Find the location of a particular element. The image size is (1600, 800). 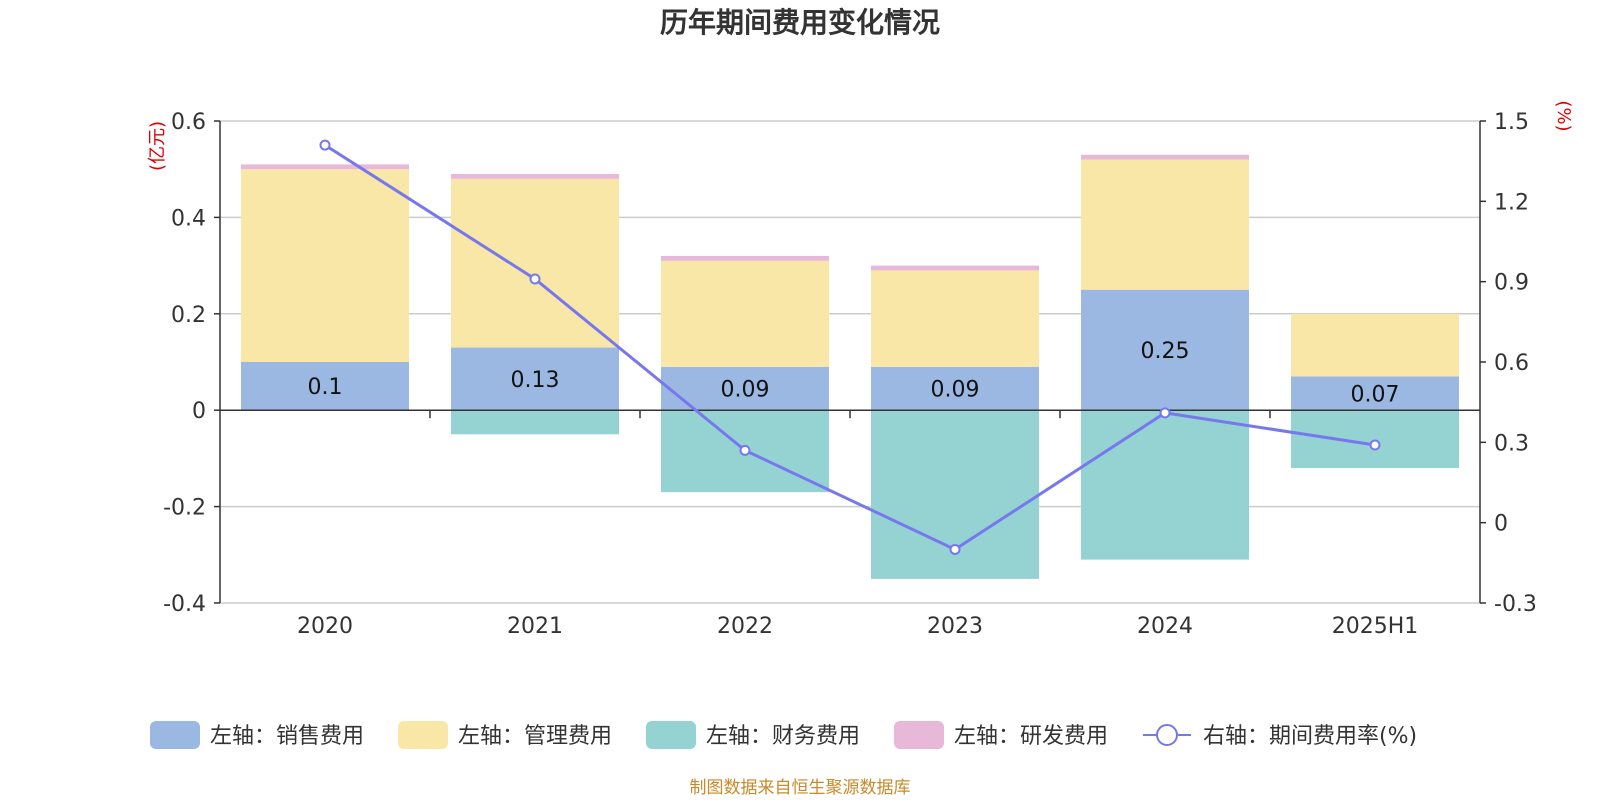

data-label-sales: 0.25 is located at coordinates (1165, 351).